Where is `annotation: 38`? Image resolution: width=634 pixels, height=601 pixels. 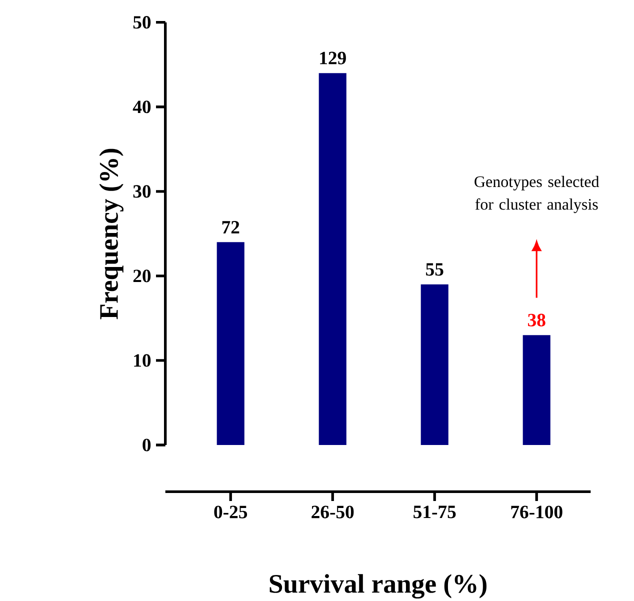
annotation: 38 is located at coordinates (537, 320).